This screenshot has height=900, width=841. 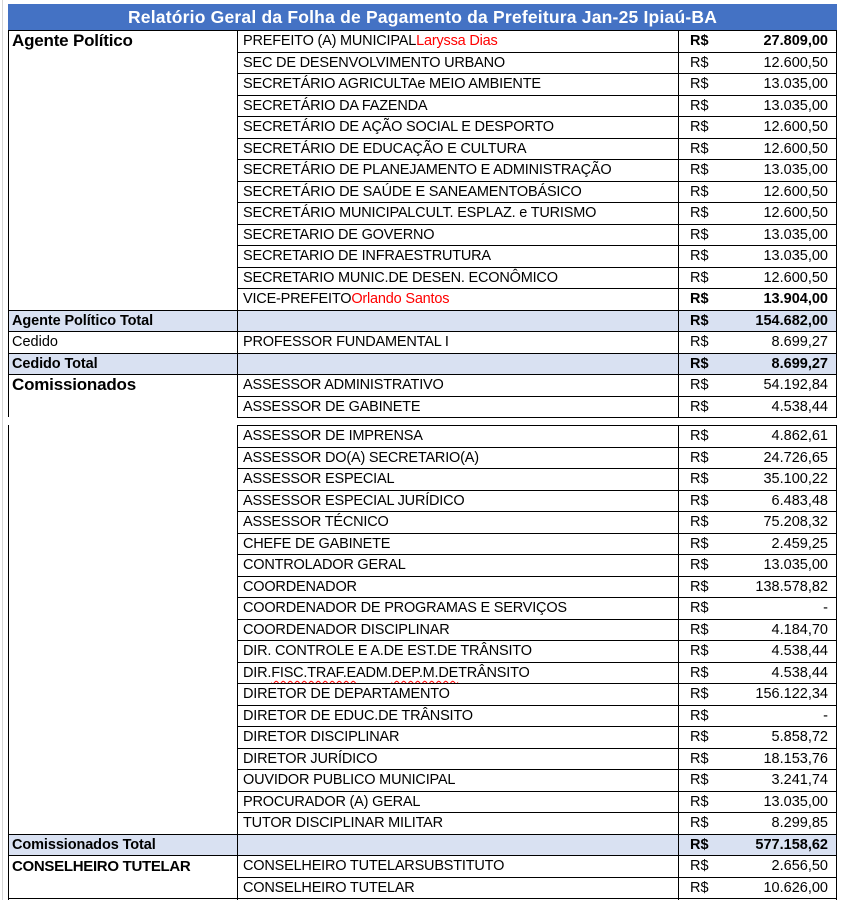 What do you see at coordinates (122, 320) in the screenshot?
I see `category-cell: Agente Político Total` at bounding box center [122, 320].